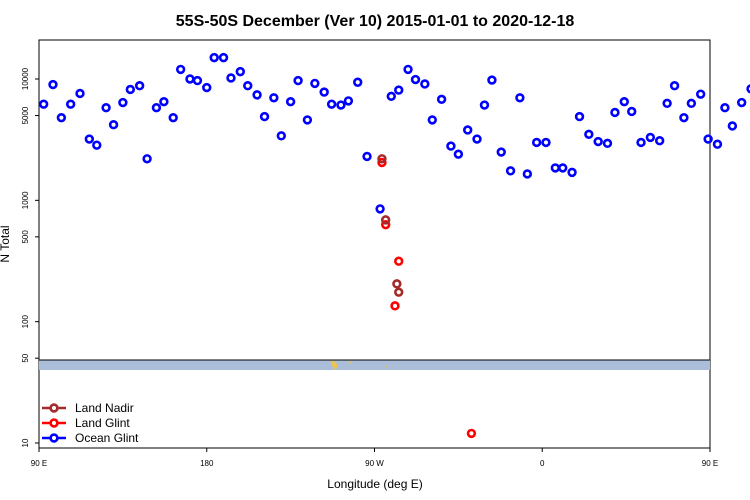  I want to click on y-tick: 100, so click(30, 321).